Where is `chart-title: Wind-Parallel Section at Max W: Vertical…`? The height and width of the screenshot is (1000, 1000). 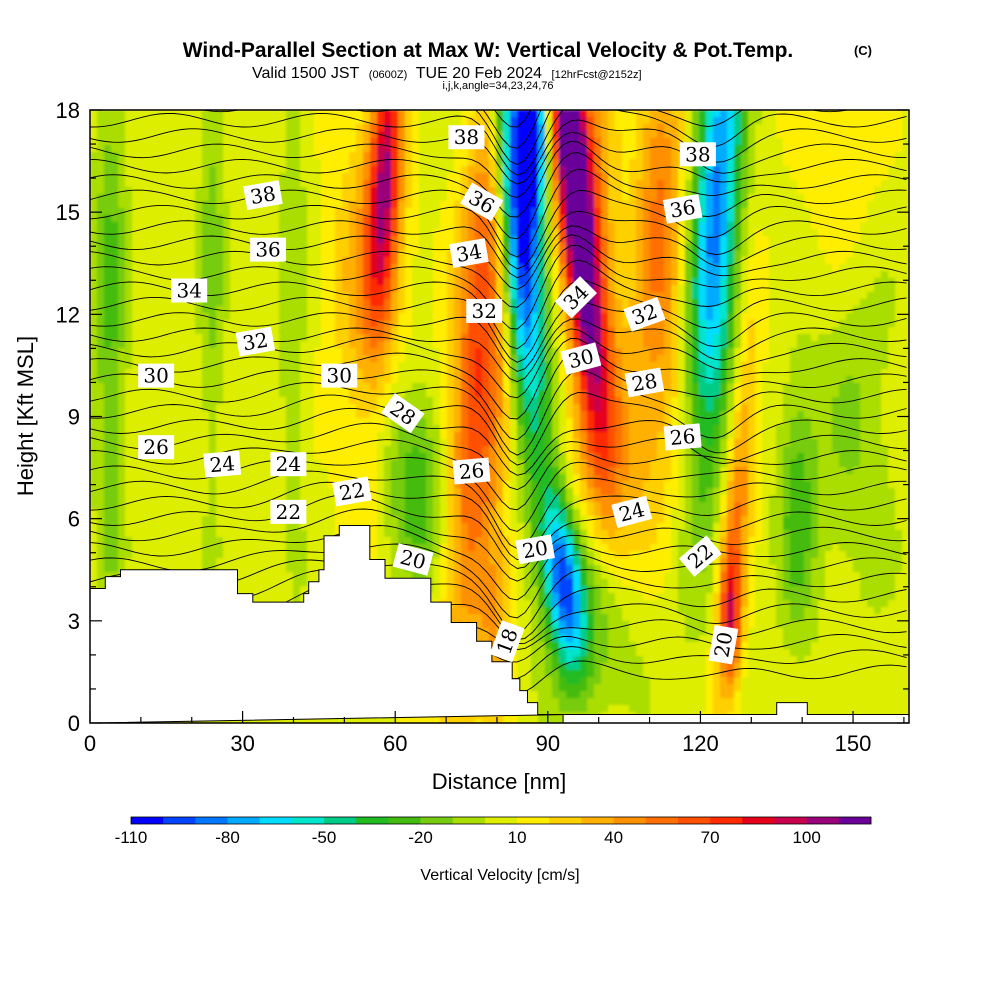
chart-title: Wind-Parallel Section at Max W: Vertical… is located at coordinates (488, 50).